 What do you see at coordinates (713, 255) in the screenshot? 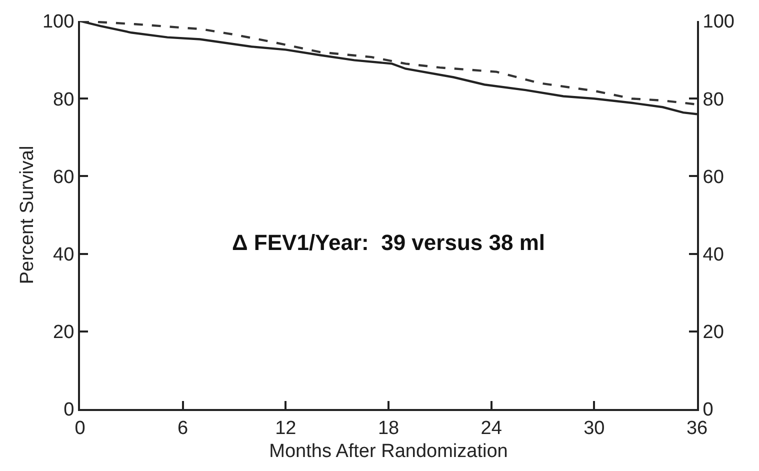
I see `y2-tick-label: 40` at bounding box center [713, 255].